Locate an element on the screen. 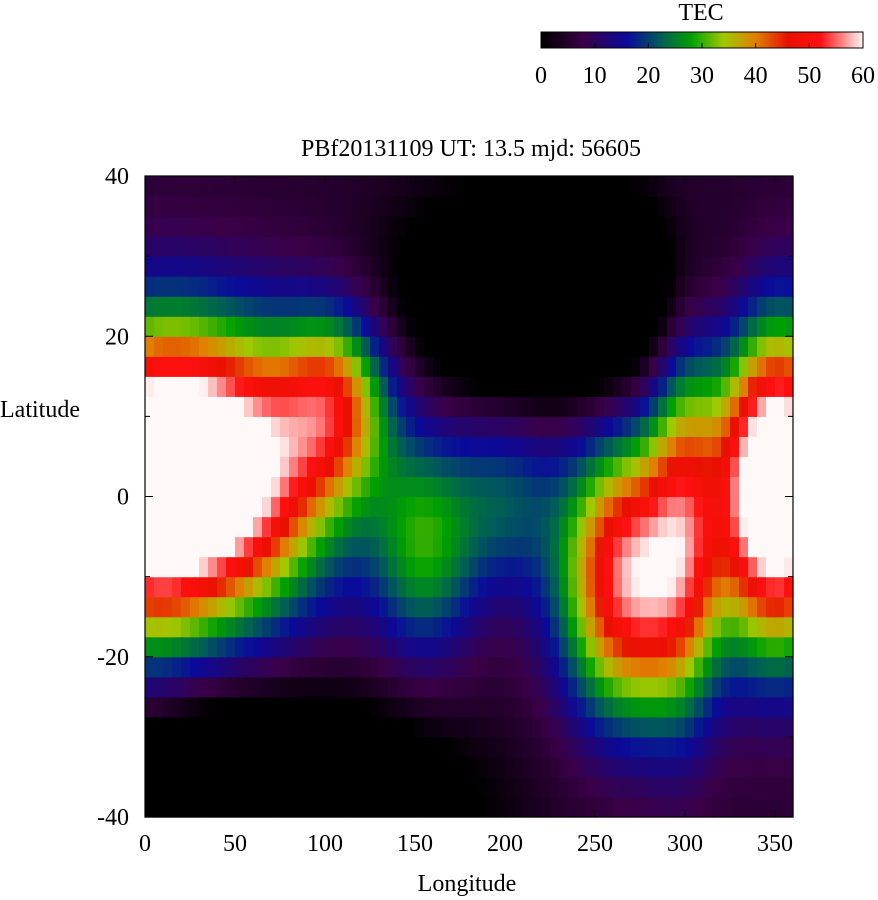 Image resolution: width=878 pixels, height=900 pixels. x-tick-label: 200 is located at coordinates (505, 844).